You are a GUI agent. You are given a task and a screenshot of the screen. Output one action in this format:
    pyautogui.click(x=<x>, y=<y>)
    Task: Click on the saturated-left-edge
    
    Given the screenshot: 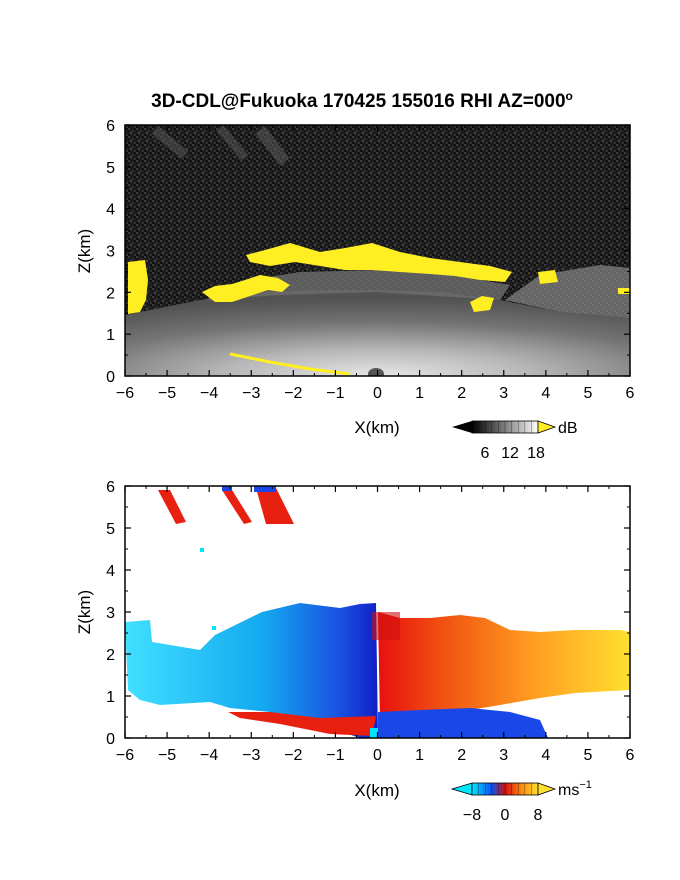 What is the action you would take?
    pyautogui.click(x=138, y=287)
    